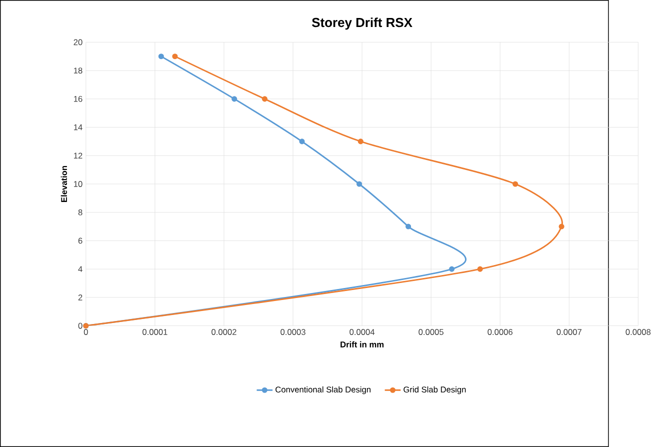 The width and height of the screenshot is (654, 447). Describe the element at coordinates (78, 71) in the screenshot. I see `y-tick-label: 18` at that location.